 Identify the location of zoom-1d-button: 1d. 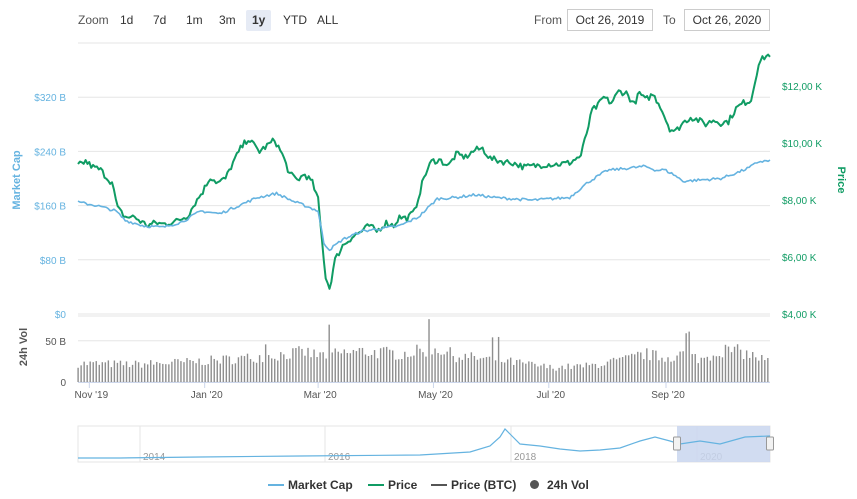
(127, 20).